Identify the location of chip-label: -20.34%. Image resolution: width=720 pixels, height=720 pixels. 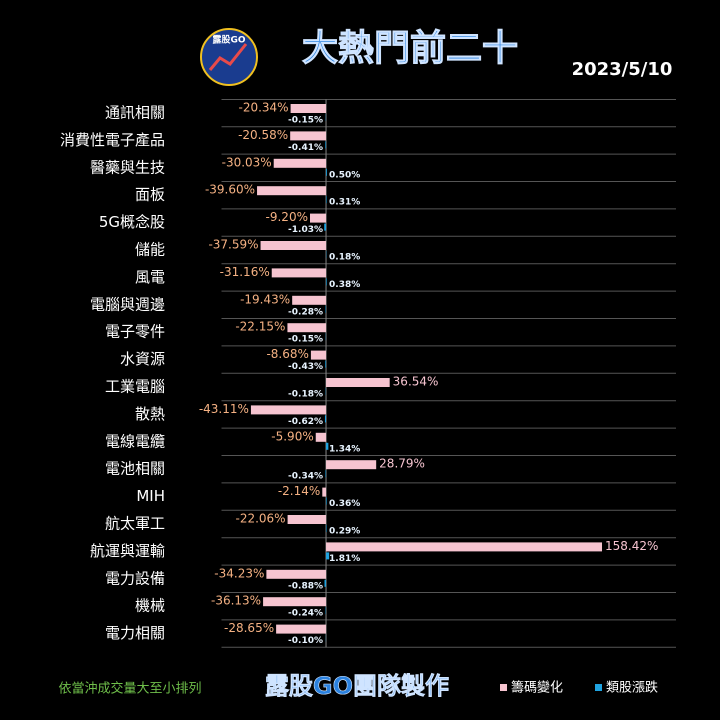
(263, 108).